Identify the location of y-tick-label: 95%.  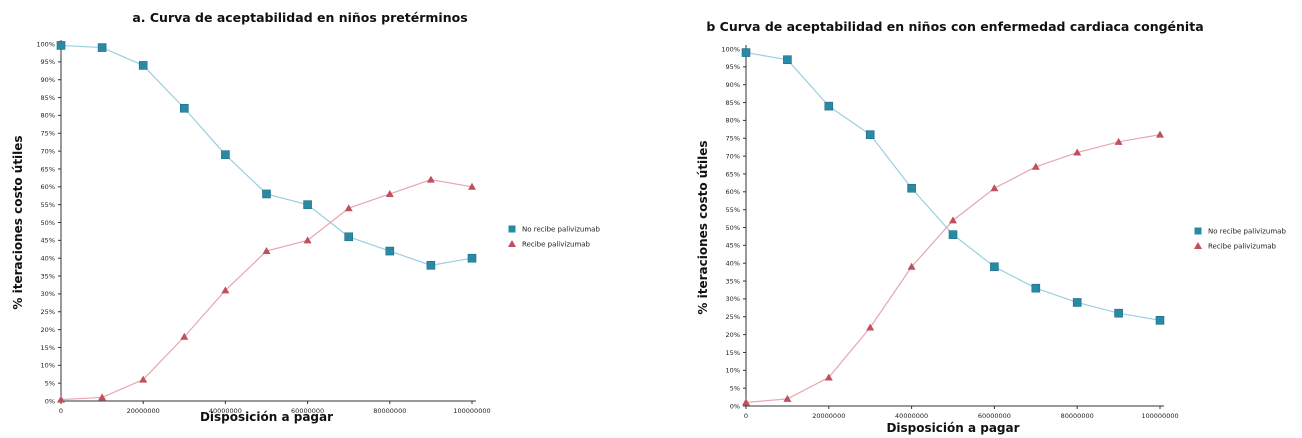
(733, 67).